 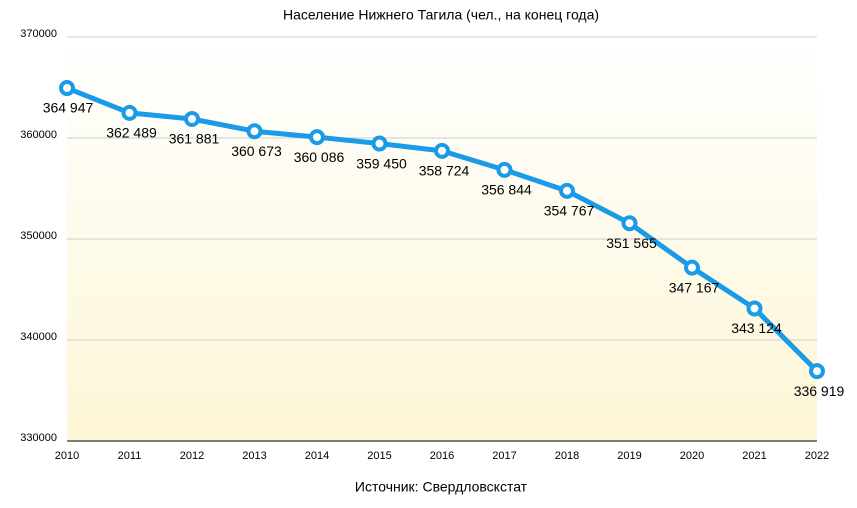 What do you see at coordinates (441, 487) in the screenshot?
I see `source-note: Источник: Свердловскстат` at bounding box center [441, 487].